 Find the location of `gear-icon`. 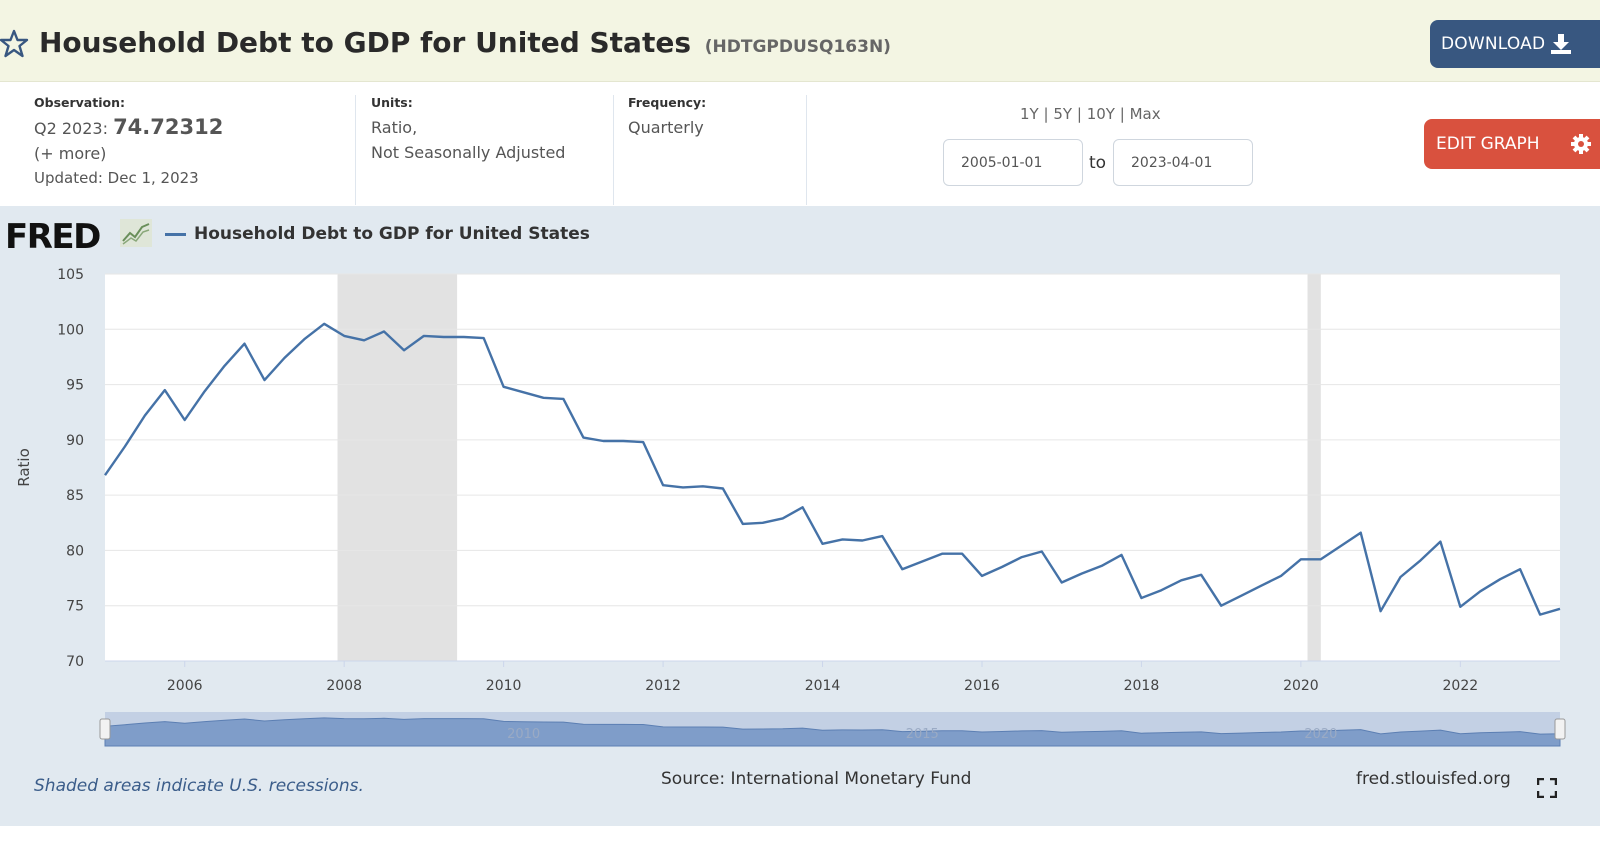

gear-icon is located at coordinates (1581, 144).